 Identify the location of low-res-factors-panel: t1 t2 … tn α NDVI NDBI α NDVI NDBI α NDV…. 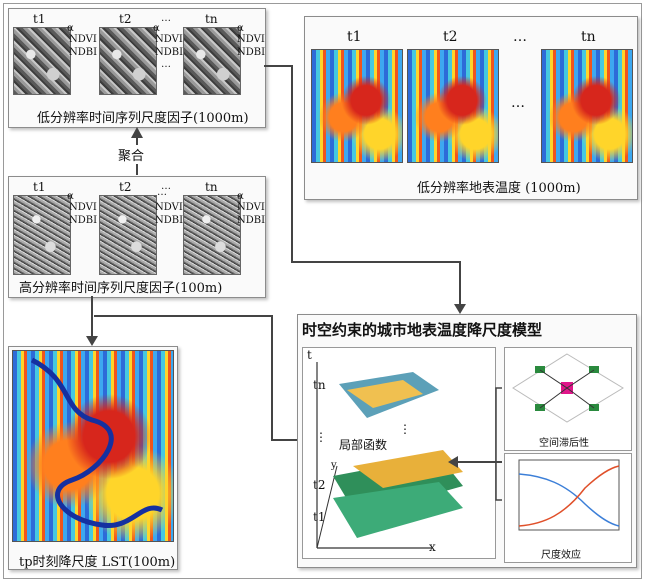
(137, 68).